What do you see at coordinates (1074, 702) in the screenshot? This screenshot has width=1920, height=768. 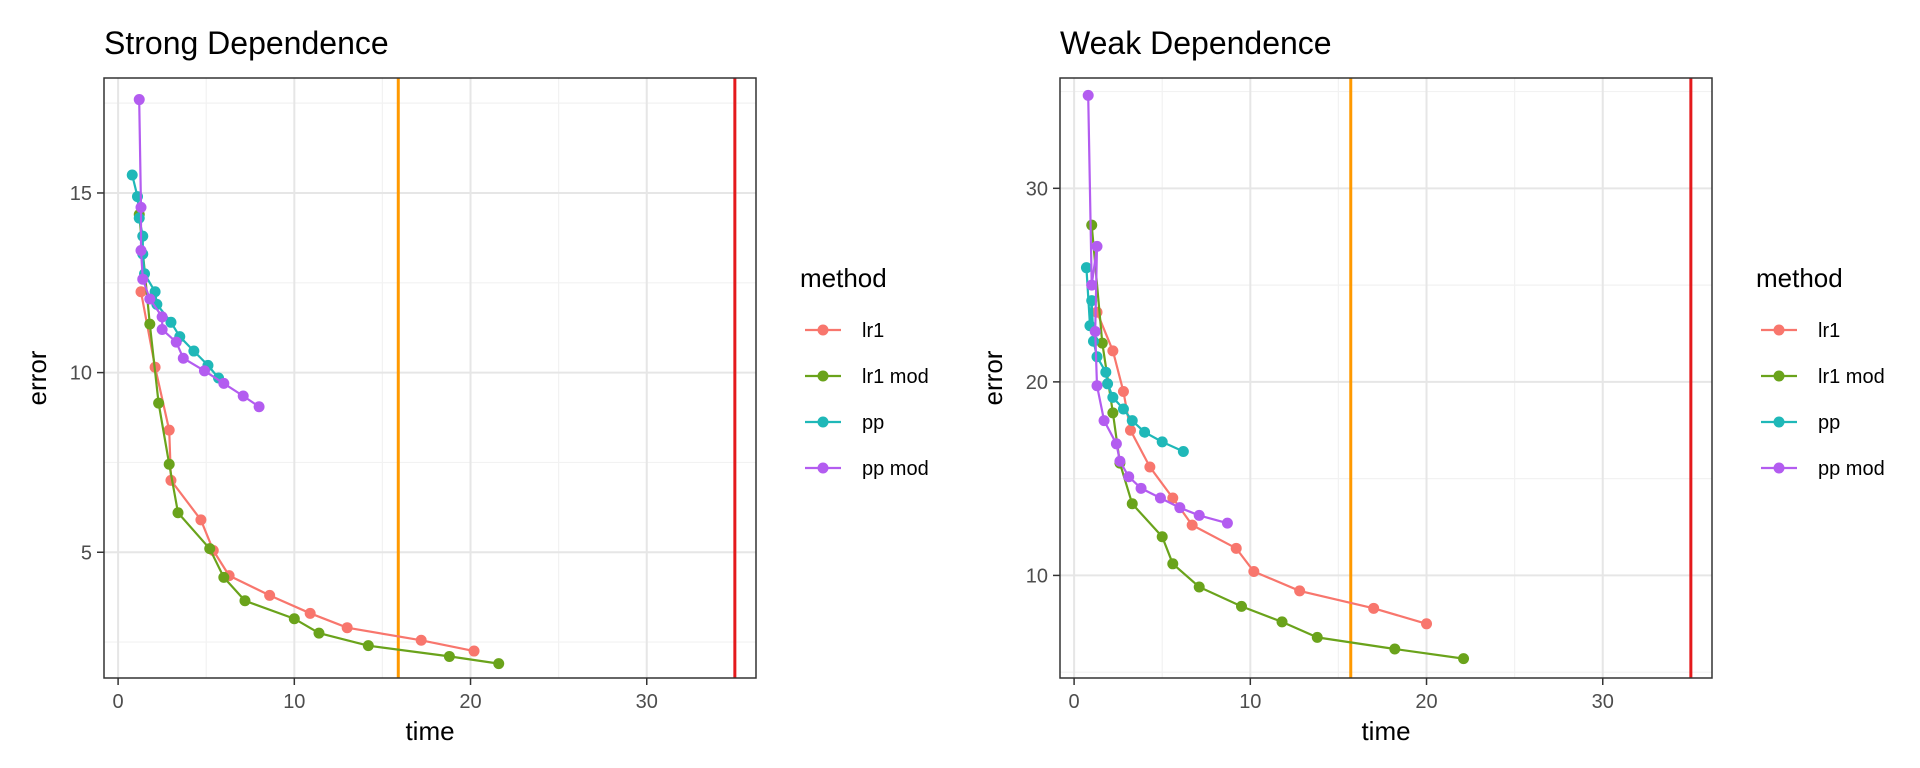 I see `x-tick-label: 0` at bounding box center [1074, 702].